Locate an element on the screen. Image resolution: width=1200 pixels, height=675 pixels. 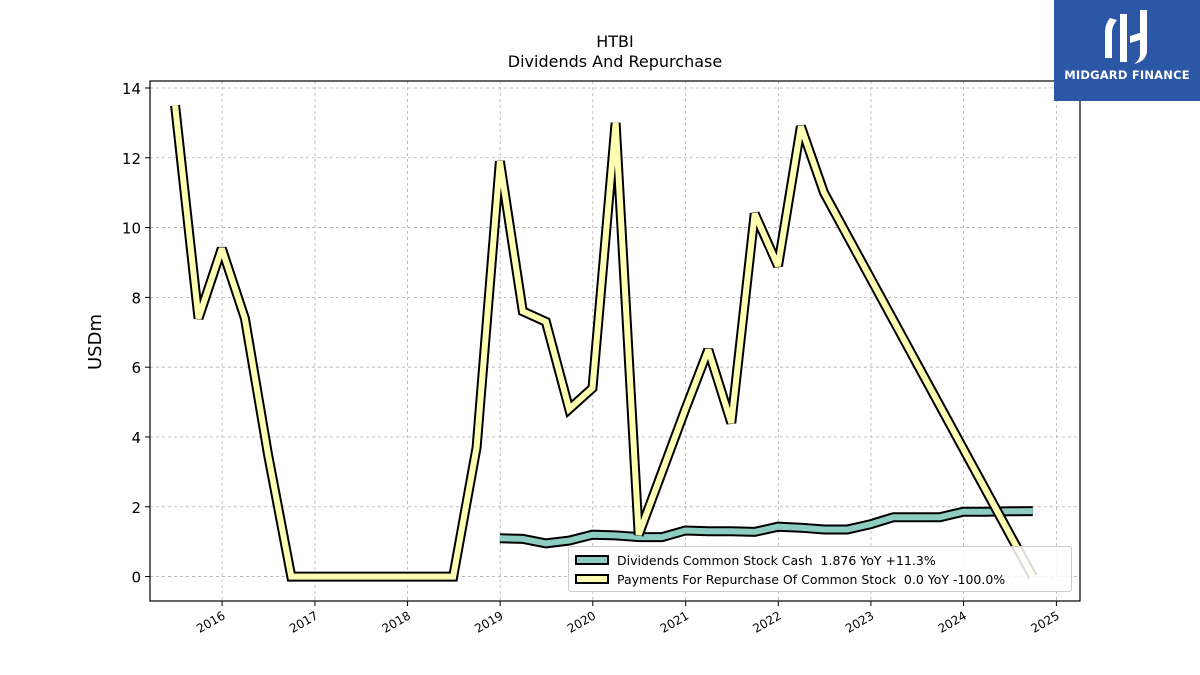
y-tick-label: 8 is located at coordinates (136, 298).